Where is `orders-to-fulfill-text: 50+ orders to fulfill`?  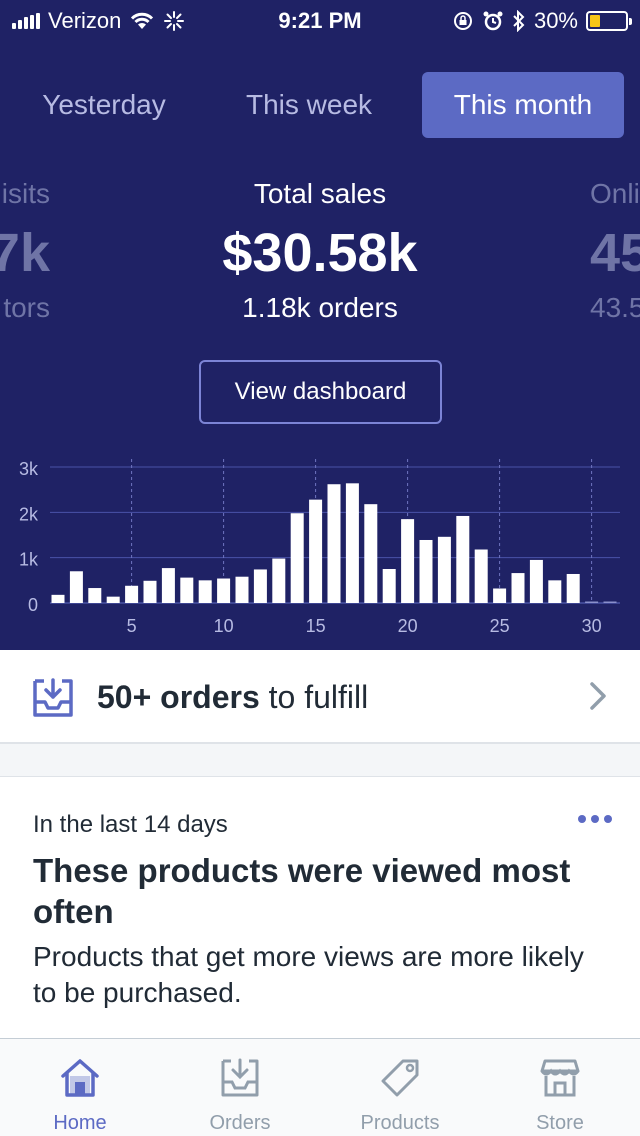 orders-to-fulfill-text: 50+ orders to fulfill is located at coordinates (232, 697).